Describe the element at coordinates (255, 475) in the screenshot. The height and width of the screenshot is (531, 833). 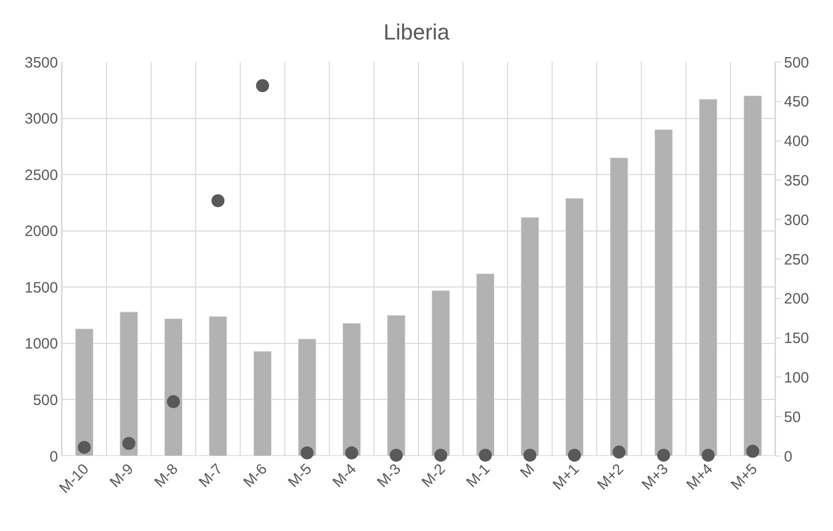
I see `x-tick-label: M-6` at that location.